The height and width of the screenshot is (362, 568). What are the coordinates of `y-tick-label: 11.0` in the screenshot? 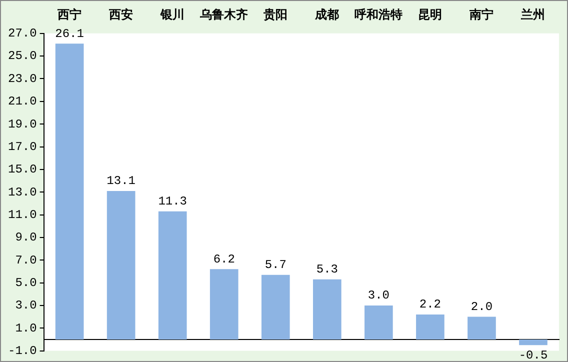 It's located at (22, 215).